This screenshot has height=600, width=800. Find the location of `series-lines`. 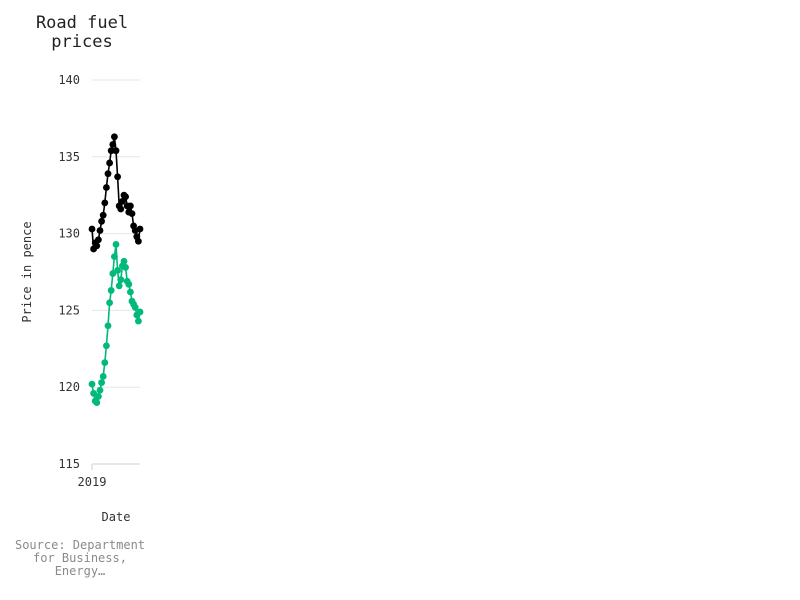

series-lines is located at coordinates (116, 269).